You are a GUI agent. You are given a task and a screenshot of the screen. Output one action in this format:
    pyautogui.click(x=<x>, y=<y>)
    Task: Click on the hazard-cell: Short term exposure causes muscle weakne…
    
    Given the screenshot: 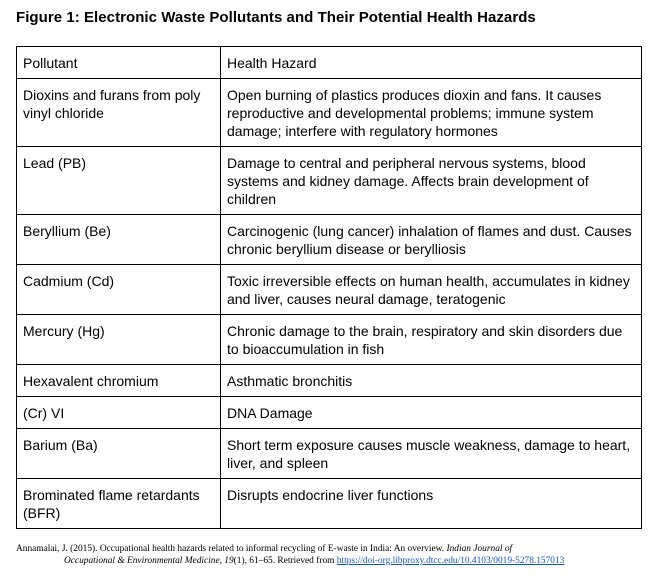 What is the action you would take?
    pyautogui.click(x=431, y=453)
    